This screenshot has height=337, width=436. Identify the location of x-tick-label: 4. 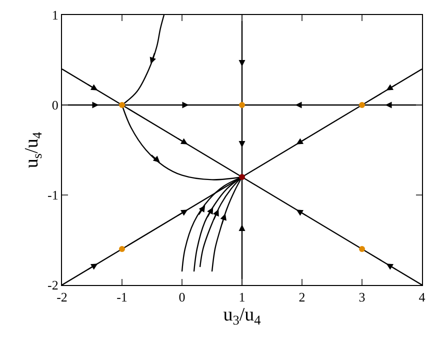
(422, 297).